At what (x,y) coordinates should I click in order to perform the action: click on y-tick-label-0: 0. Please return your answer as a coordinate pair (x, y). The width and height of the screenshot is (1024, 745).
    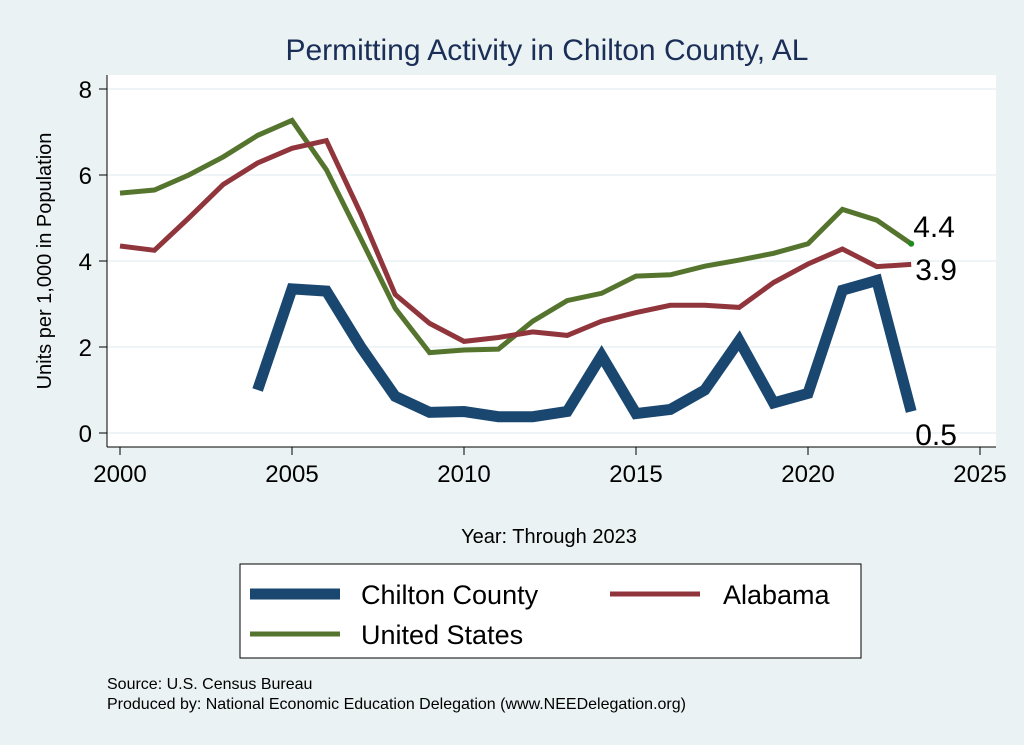
    Looking at the image, I should click on (85, 434).